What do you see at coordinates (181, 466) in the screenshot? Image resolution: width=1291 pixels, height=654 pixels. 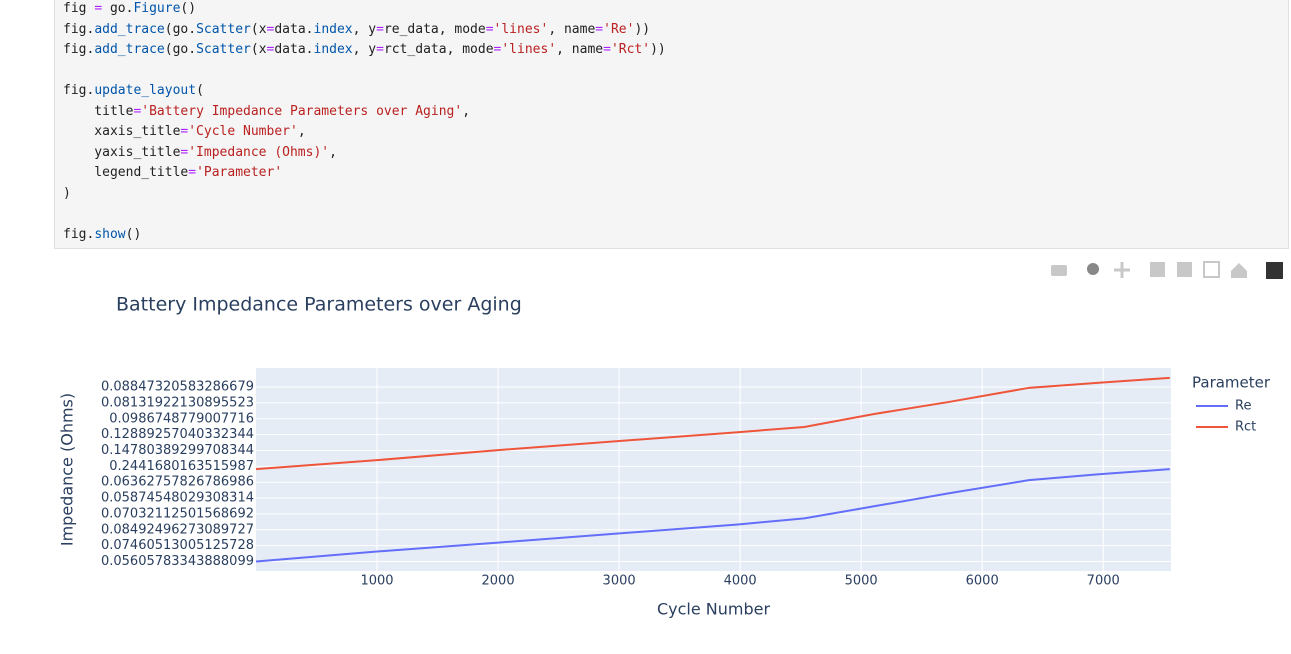 I see `y-tick-label: 0.2441680163515987` at bounding box center [181, 466].